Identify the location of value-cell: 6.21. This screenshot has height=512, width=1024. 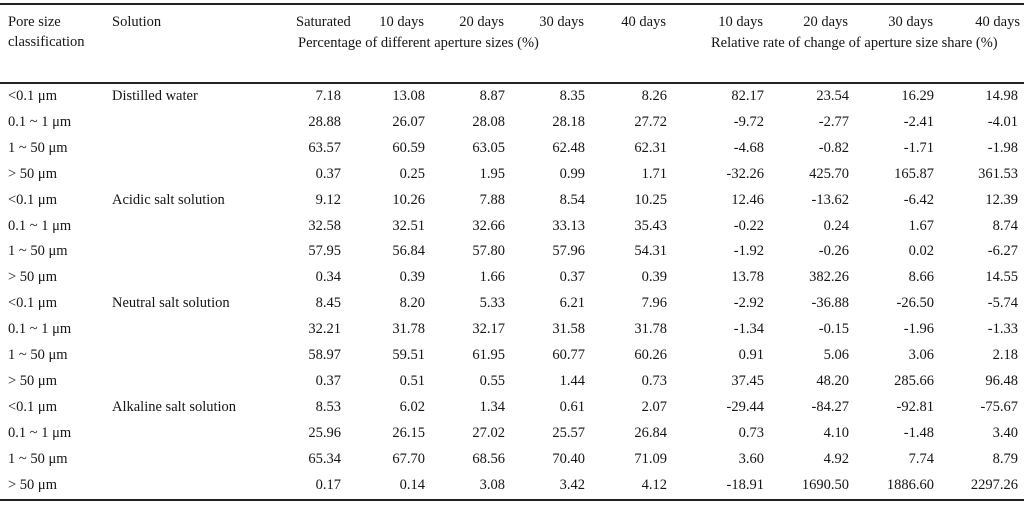
(572, 303).